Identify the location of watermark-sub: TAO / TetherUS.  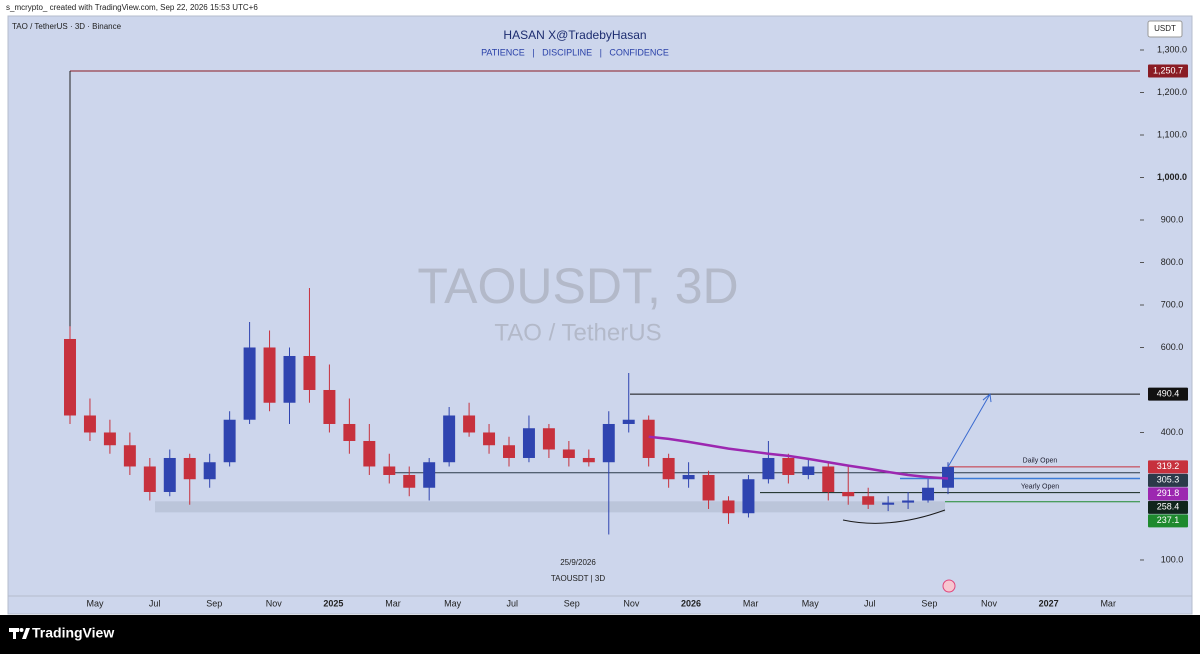
(577, 332).